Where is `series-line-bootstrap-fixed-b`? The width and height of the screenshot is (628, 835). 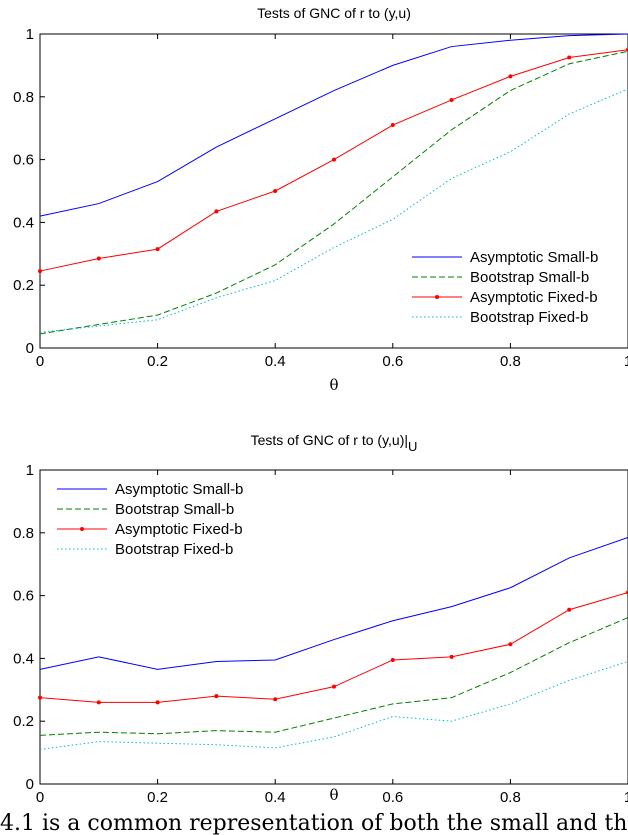 series-line-bootstrap-fixed-b is located at coordinates (333, 705).